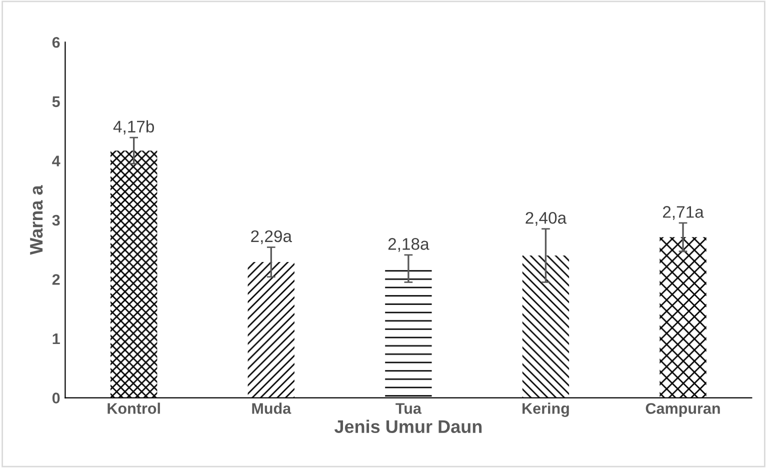 The image size is (767, 468). I want to click on data-label: 2,40a, so click(546, 219).